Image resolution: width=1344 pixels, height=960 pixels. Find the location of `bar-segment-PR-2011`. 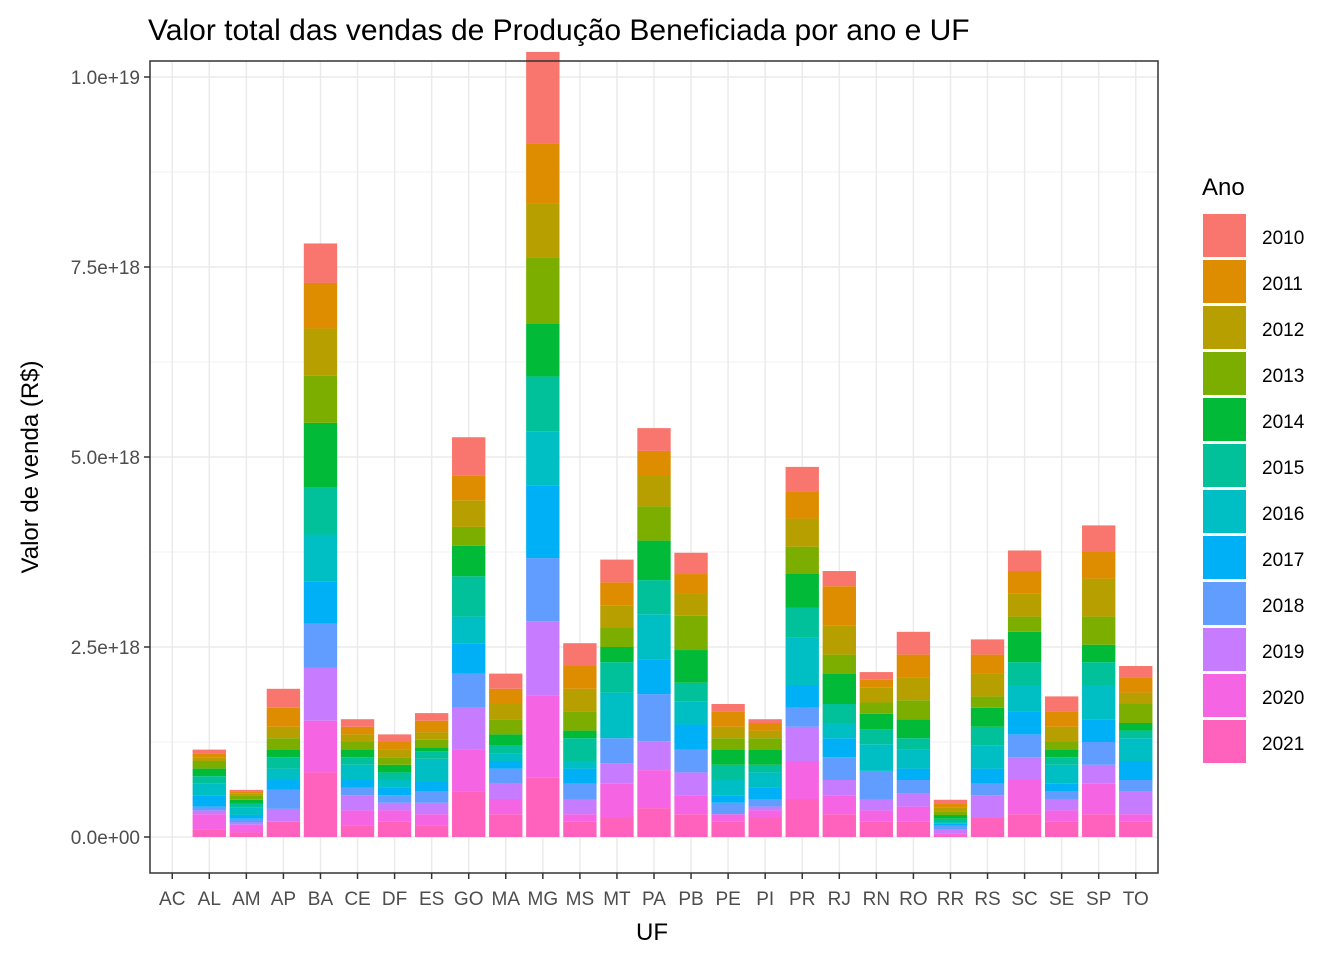

bar-segment-PR-2011 is located at coordinates (802, 505).